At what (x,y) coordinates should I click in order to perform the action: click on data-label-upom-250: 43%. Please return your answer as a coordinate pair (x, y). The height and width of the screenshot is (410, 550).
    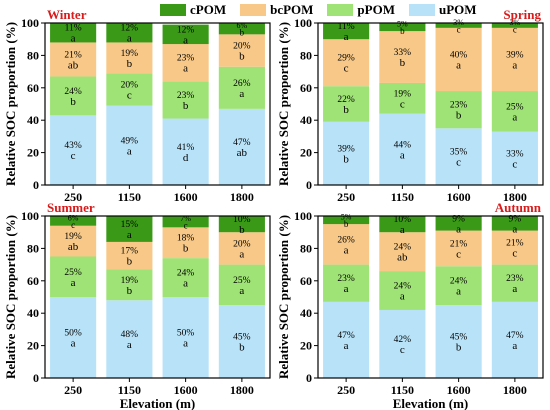
    Looking at the image, I should click on (73, 146).